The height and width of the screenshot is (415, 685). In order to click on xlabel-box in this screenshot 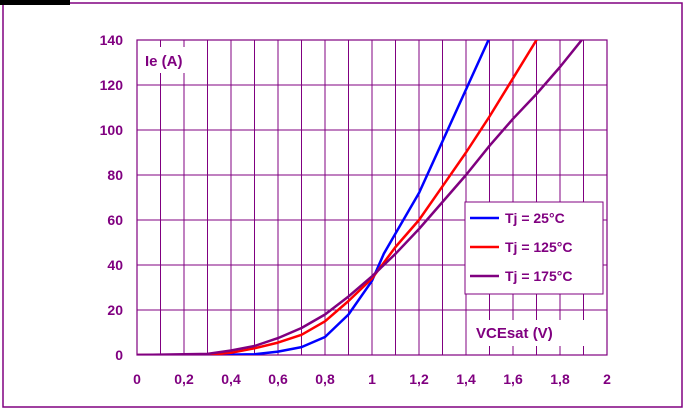, I will do `click(537, 333)`.